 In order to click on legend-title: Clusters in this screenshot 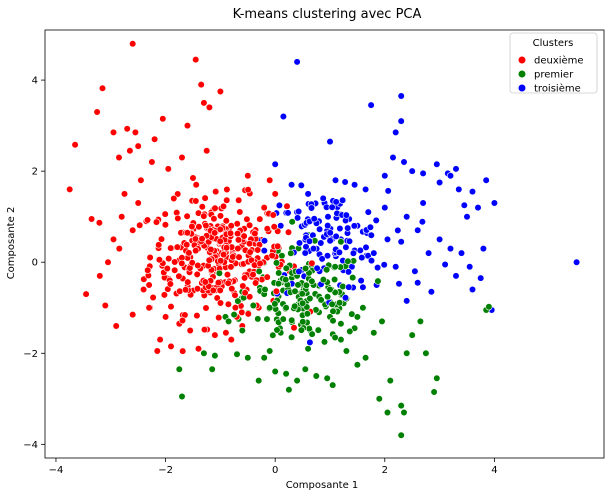, I will do `click(553, 43)`.